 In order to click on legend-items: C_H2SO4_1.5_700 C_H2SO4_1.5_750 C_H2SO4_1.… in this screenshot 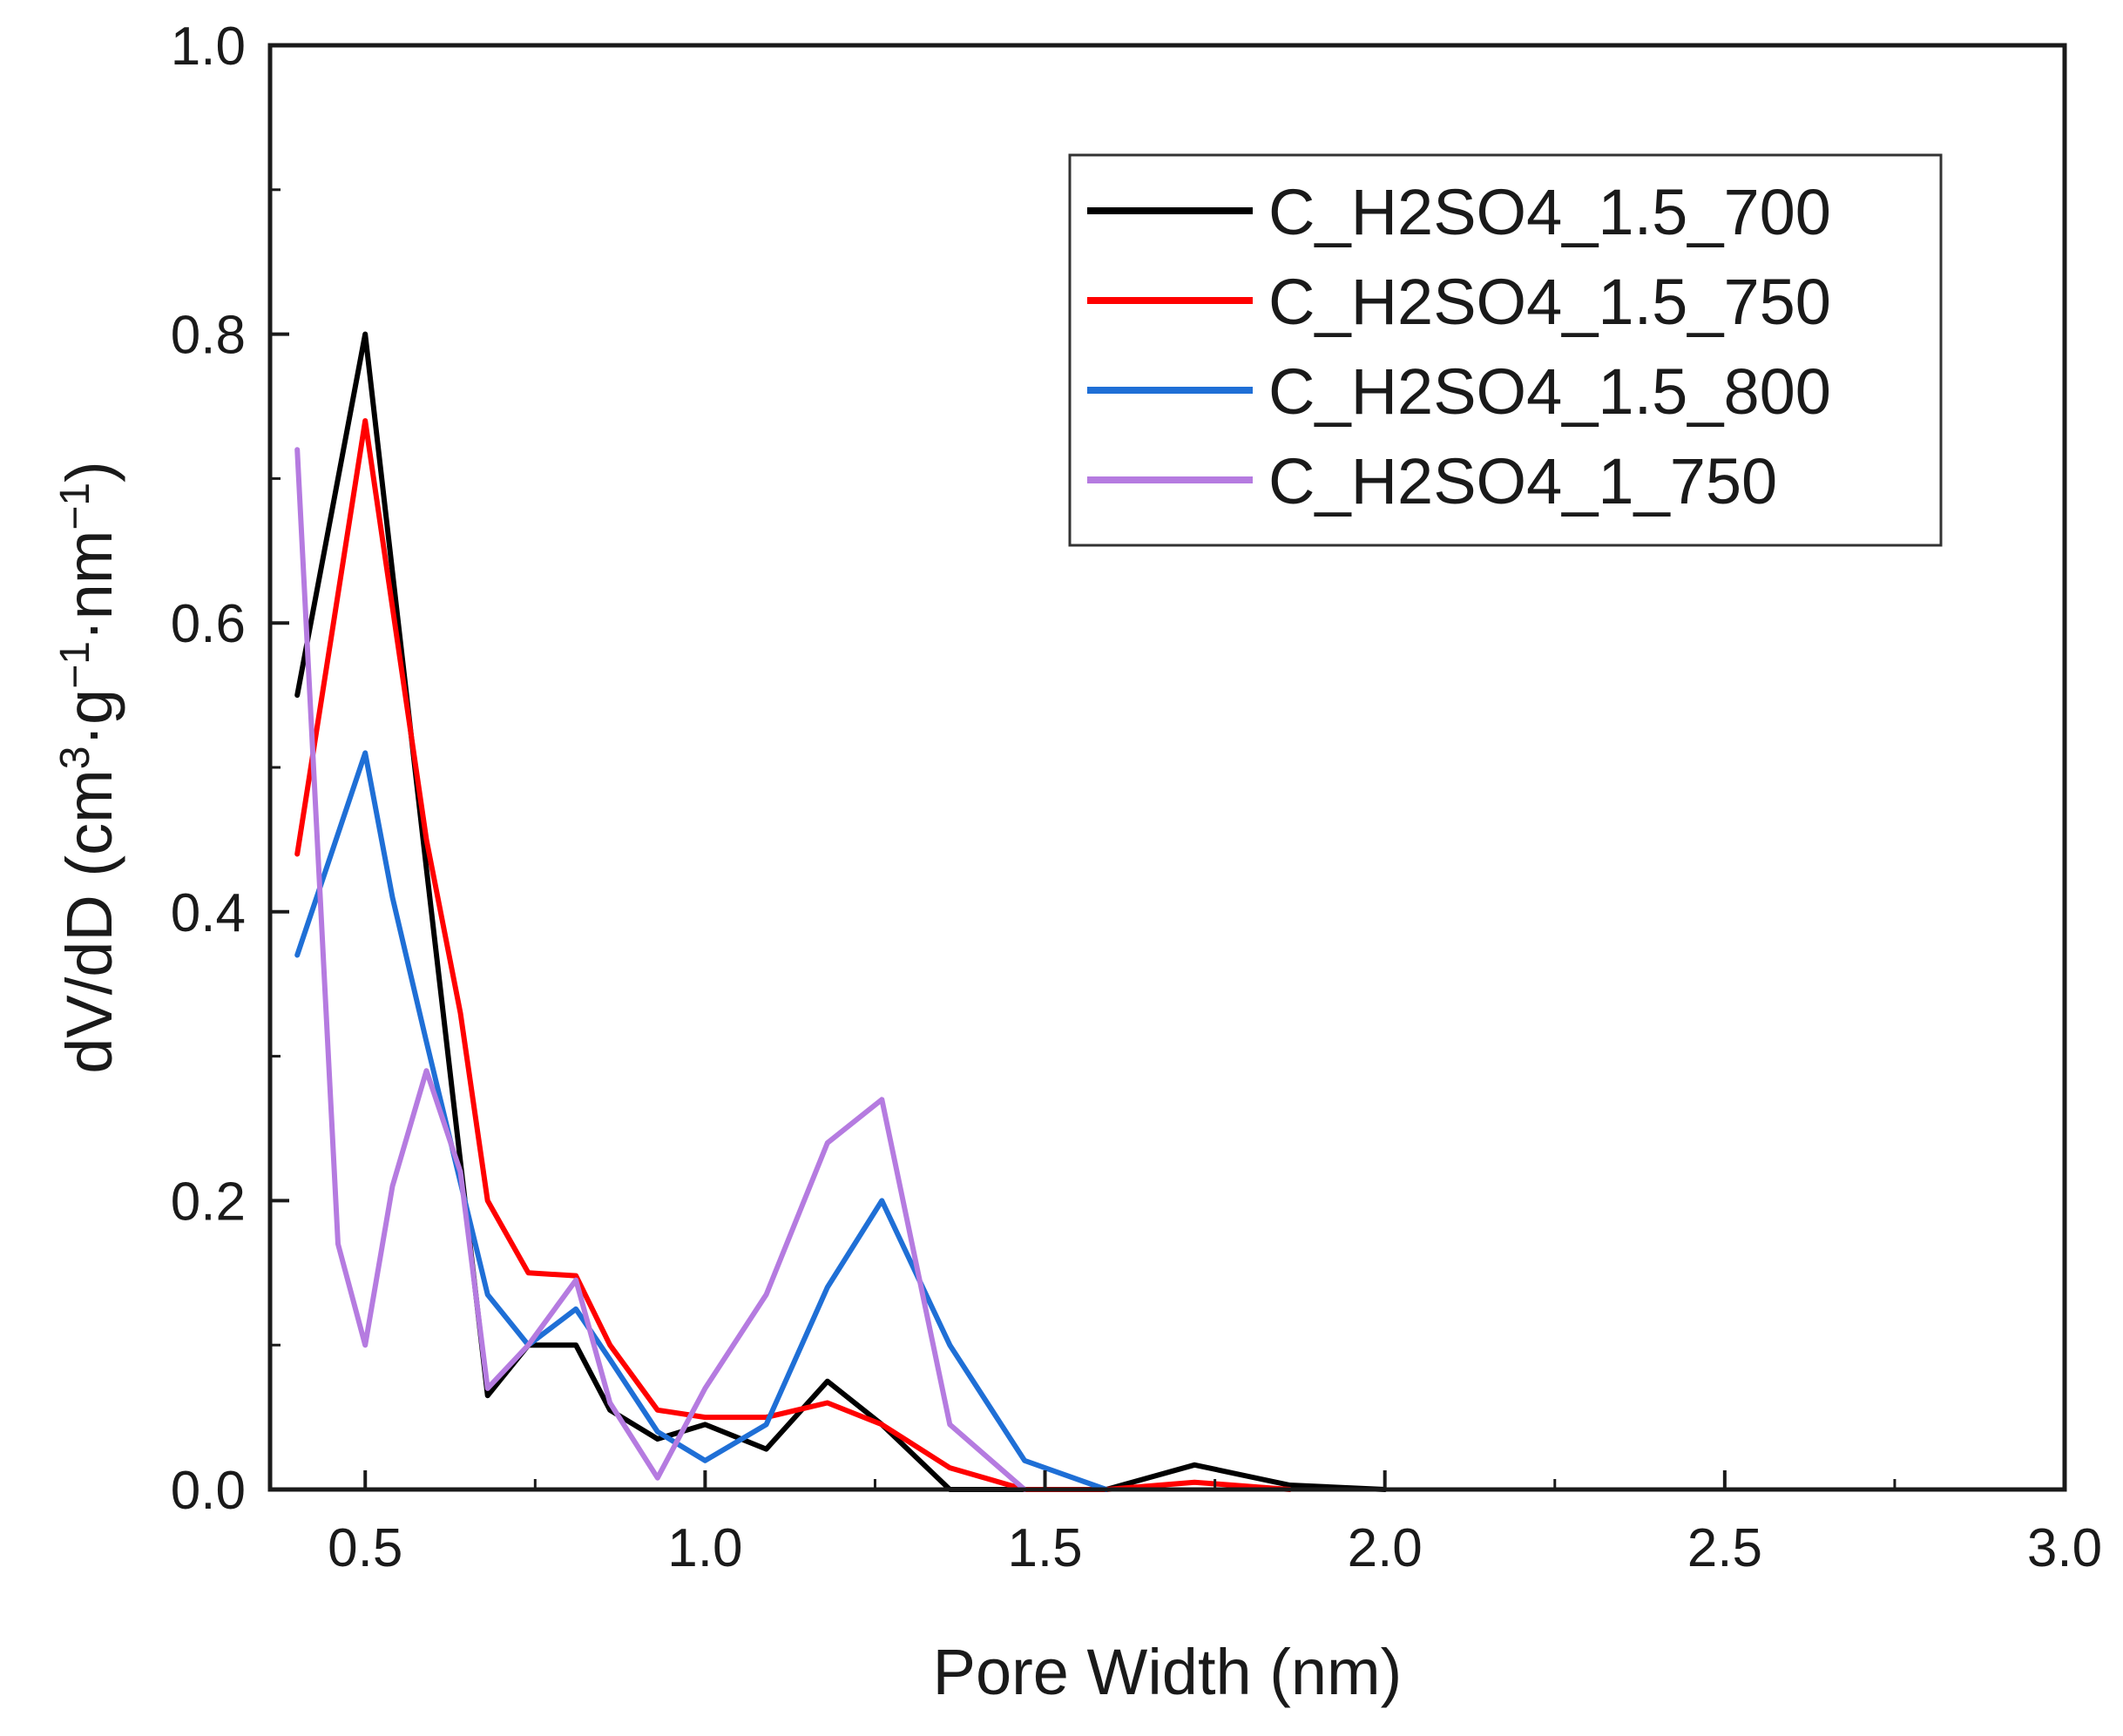, I will do `click(1459, 346)`.